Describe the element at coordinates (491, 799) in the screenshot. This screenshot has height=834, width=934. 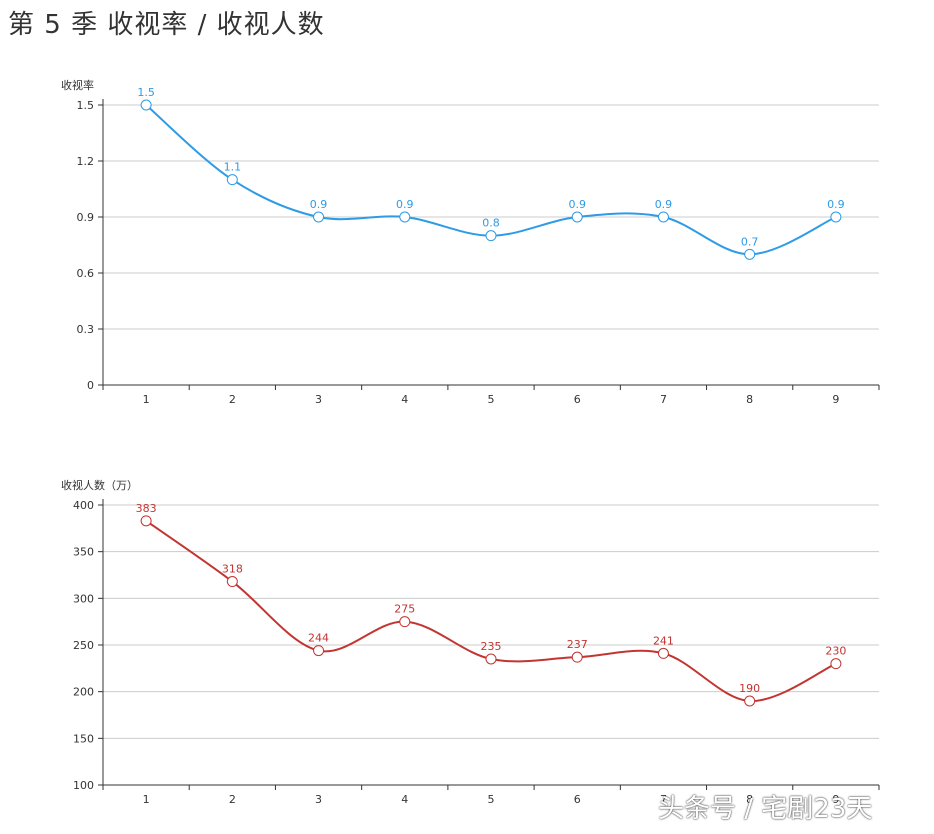
I see `viewers-x-tick-label: 5` at that location.